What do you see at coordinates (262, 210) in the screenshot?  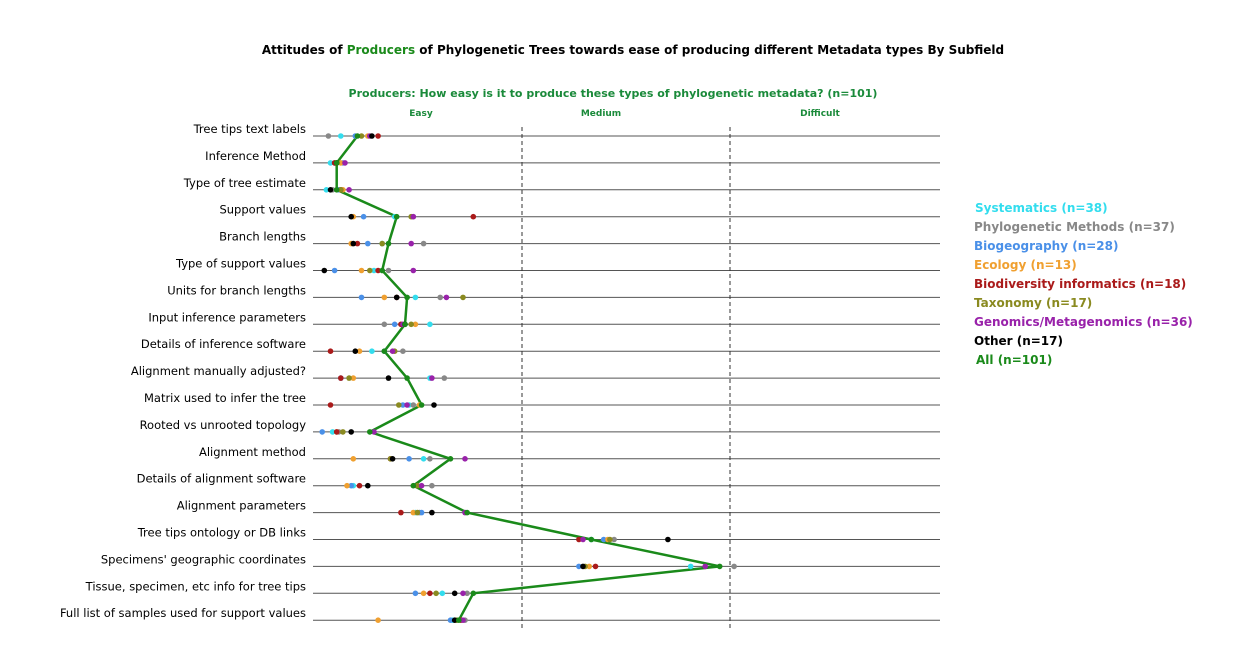 I see `row-label-support-values: Support values` at bounding box center [262, 210].